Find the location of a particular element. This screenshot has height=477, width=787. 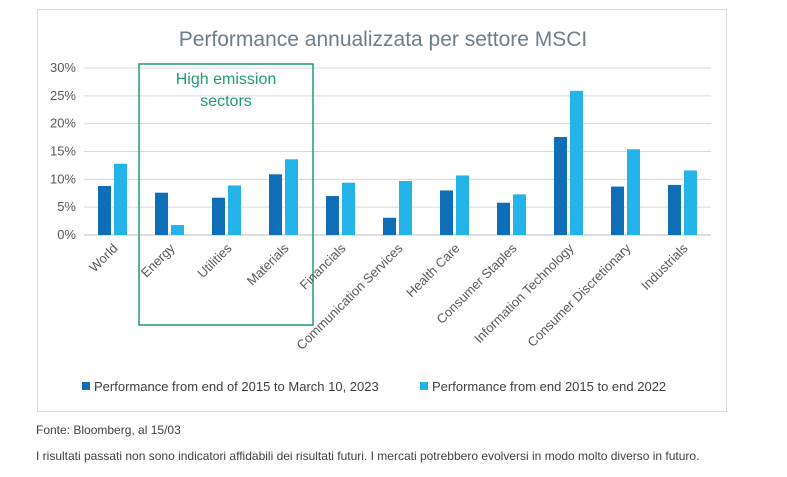

x-tick-label: World is located at coordinates (103, 258).